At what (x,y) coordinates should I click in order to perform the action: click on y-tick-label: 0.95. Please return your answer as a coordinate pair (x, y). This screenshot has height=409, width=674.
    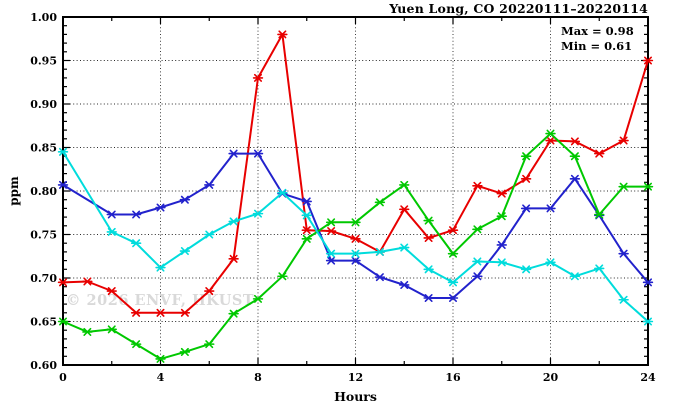
    Looking at the image, I should click on (43, 61).